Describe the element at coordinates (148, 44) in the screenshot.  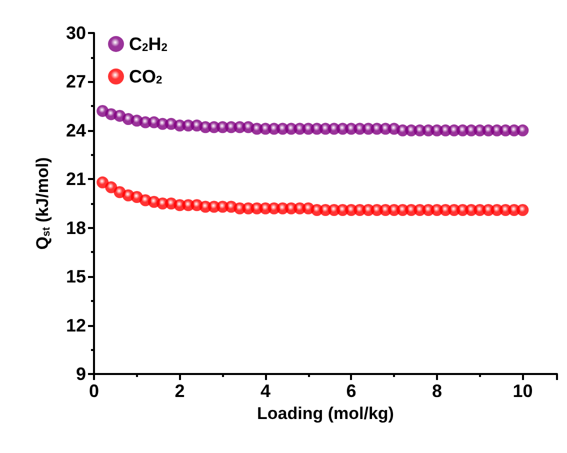
I see `legend-label: C2H2` at that location.